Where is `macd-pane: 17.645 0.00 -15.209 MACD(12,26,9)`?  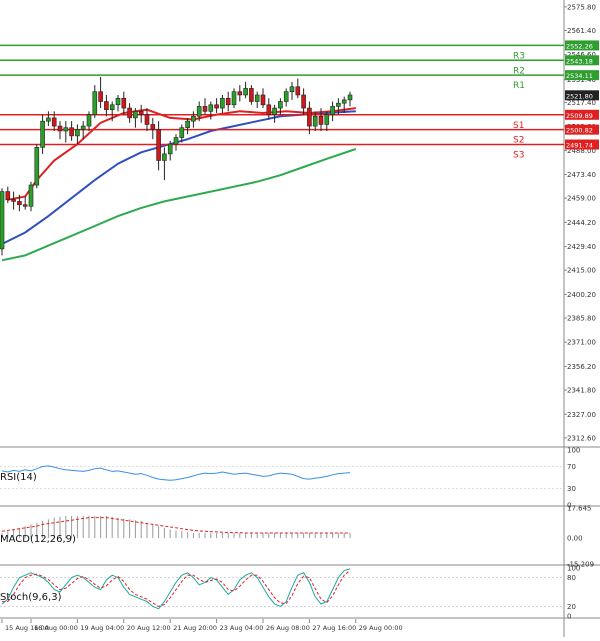
macd-pane: 17.645 0.00 -15.209 MACD(12,26,9) is located at coordinates (300, 537).